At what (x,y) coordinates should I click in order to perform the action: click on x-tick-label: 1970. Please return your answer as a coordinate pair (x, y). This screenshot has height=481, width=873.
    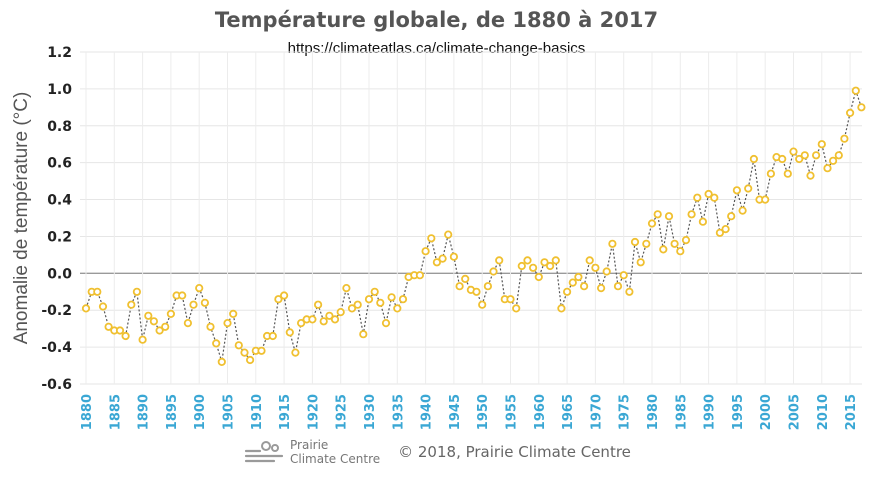
    Looking at the image, I should click on (596, 412).